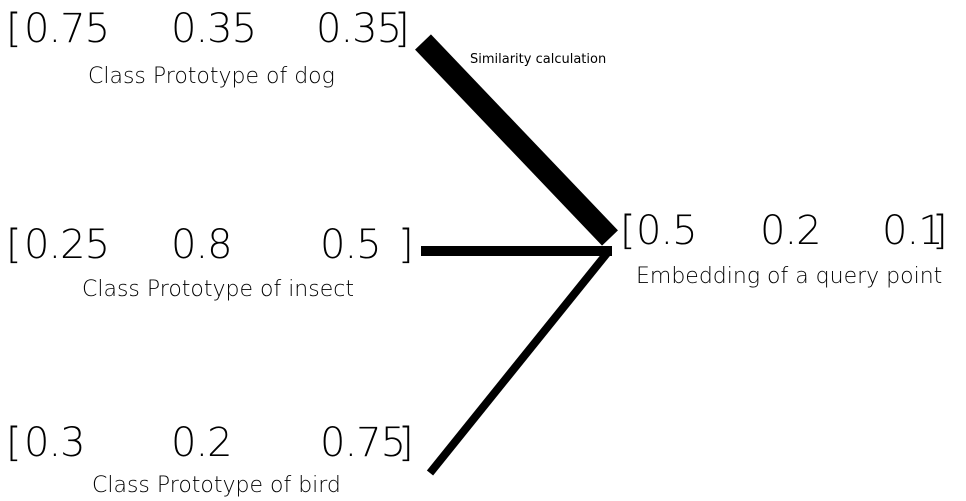 This screenshot has height=501, width=966. Describe the element at coordinates (538, 59) in the screenshot. I see `similarity-calculation-label: Similarity calculation` at that location.